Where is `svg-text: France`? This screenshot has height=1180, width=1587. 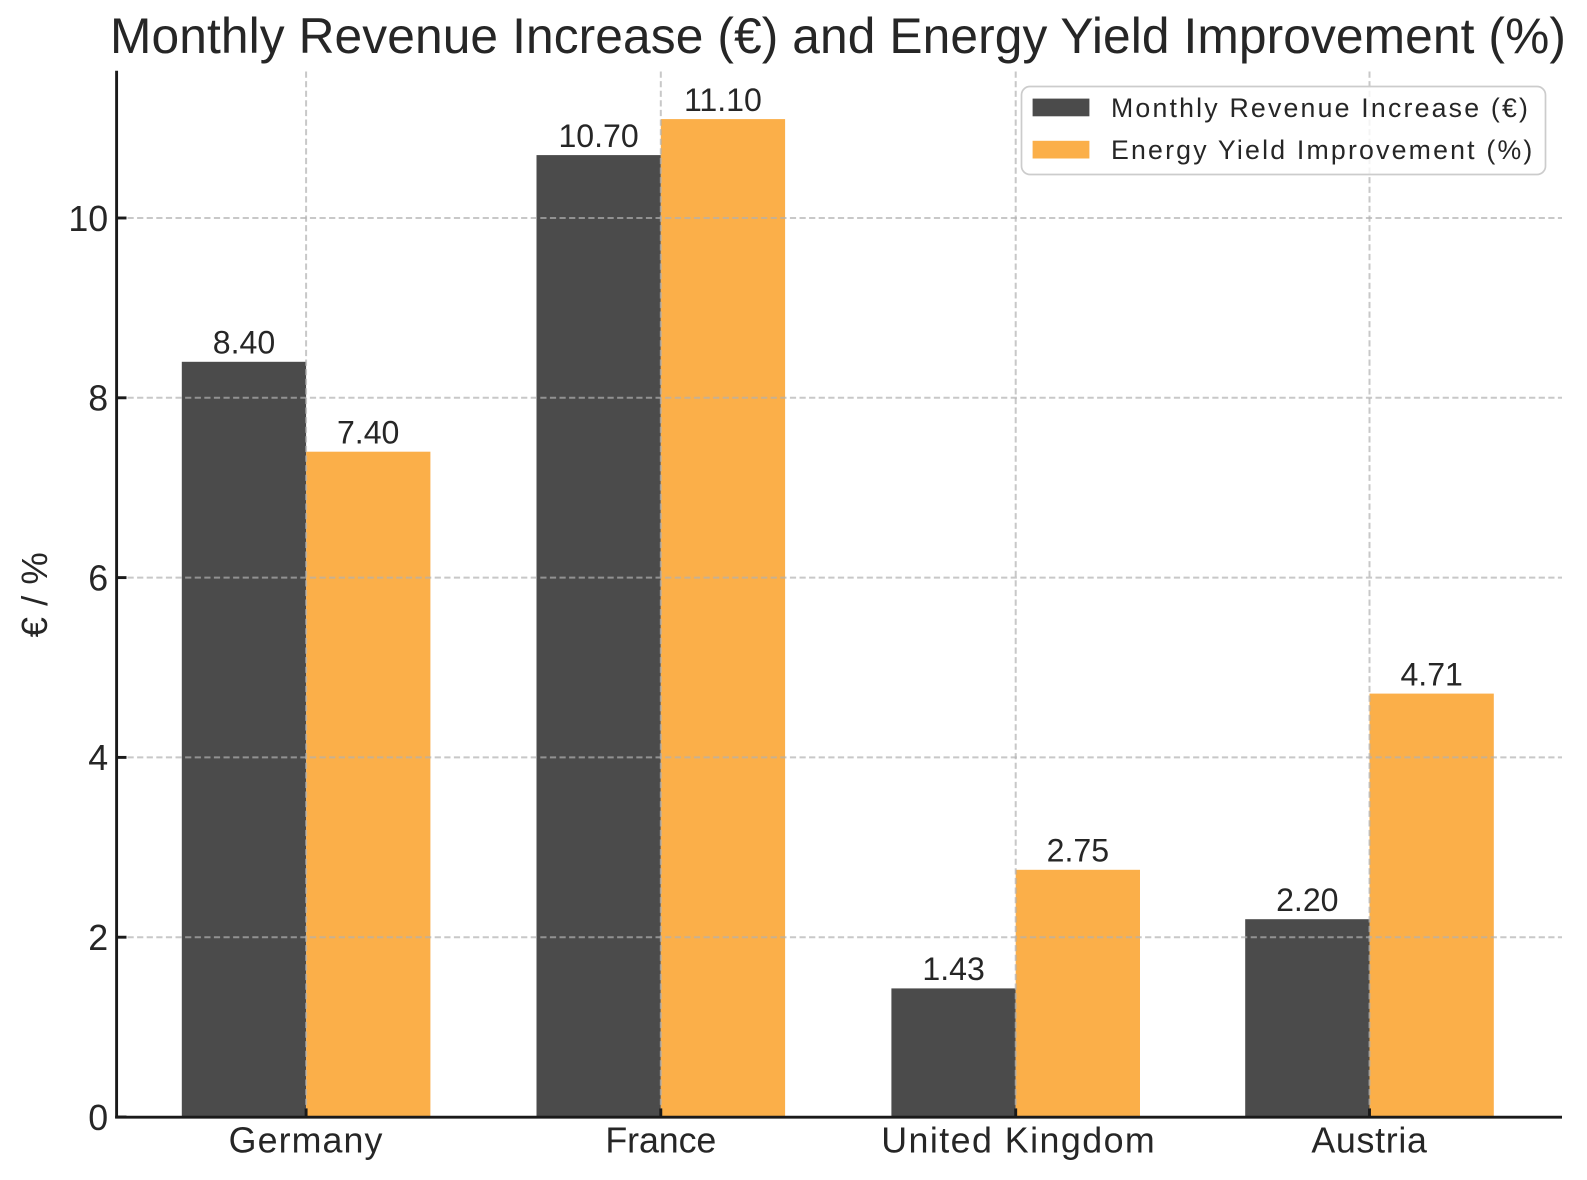
svg-text: France is located at coordinates (660, 1140).